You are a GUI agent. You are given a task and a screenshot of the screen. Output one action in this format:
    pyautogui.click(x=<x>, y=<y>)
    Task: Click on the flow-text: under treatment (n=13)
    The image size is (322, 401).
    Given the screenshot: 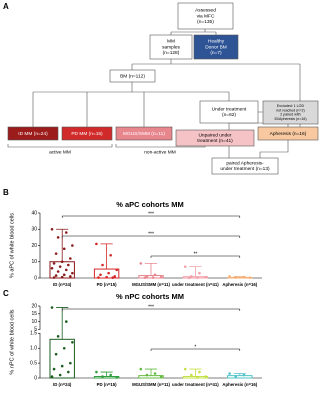 What is the action you would take?
    pyautogui.click(x=245, y=169)
    